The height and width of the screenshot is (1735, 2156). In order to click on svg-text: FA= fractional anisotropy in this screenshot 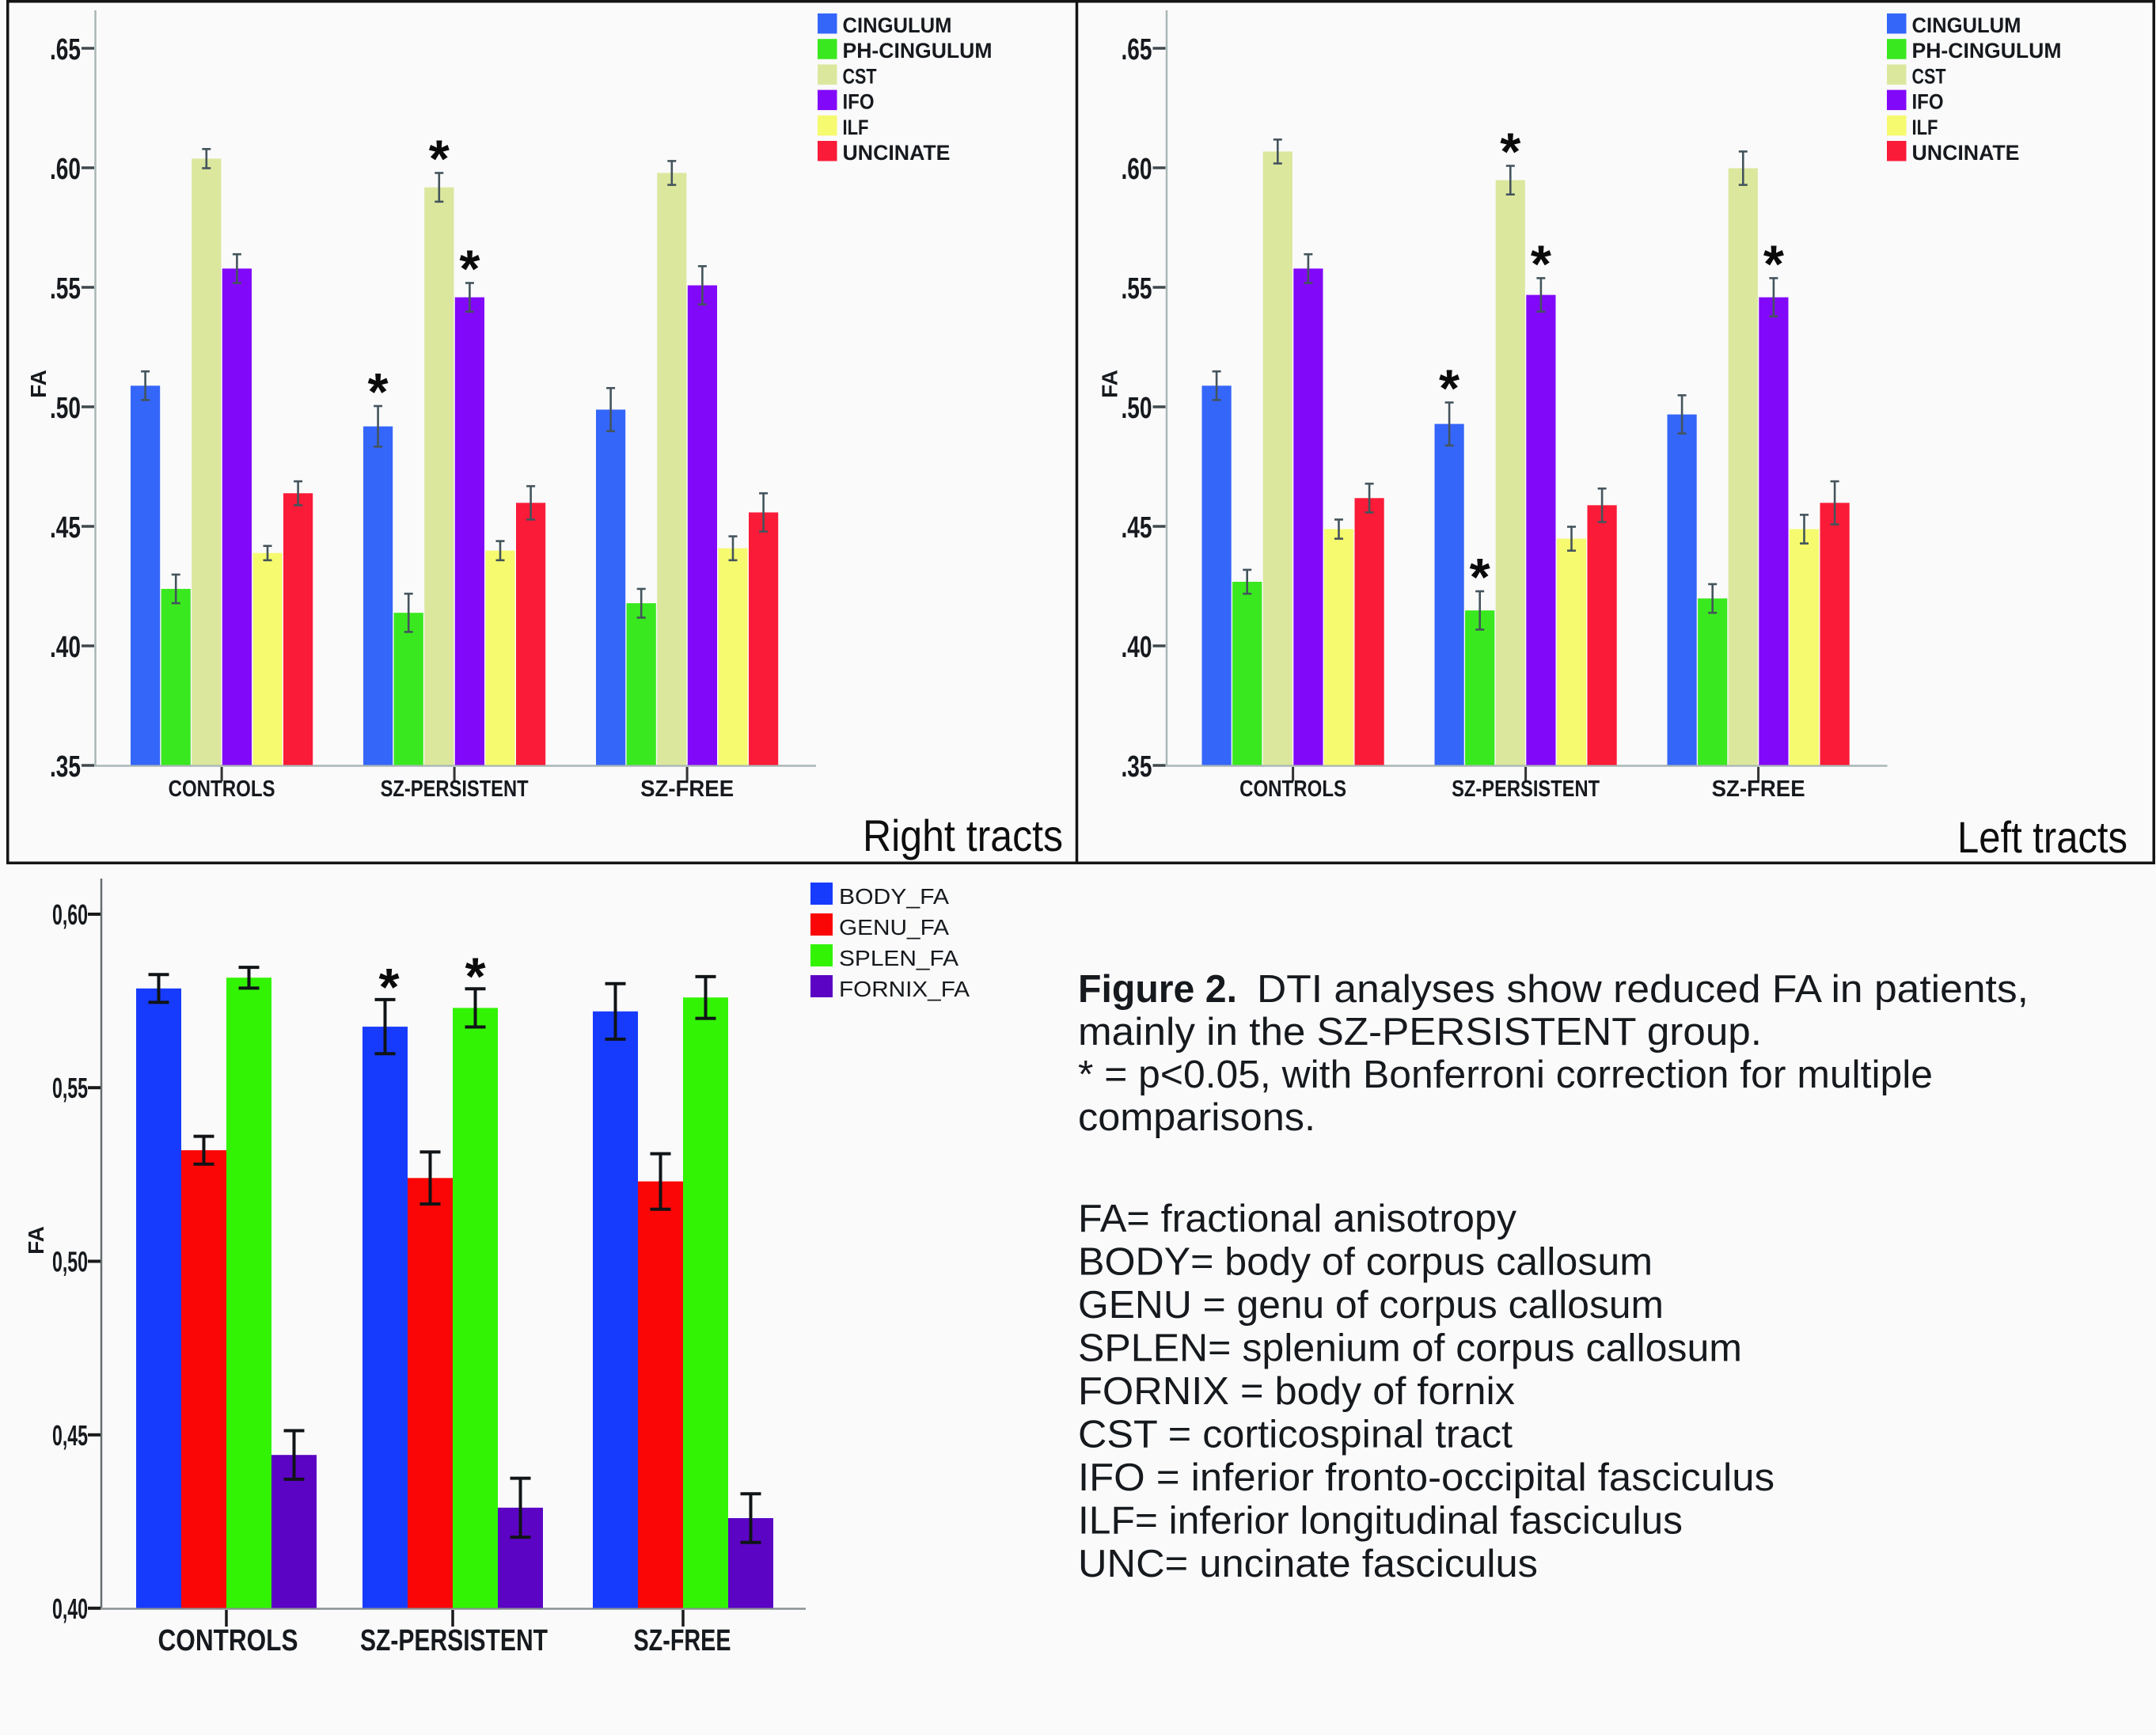, I will do `click(1297, 1219)`.